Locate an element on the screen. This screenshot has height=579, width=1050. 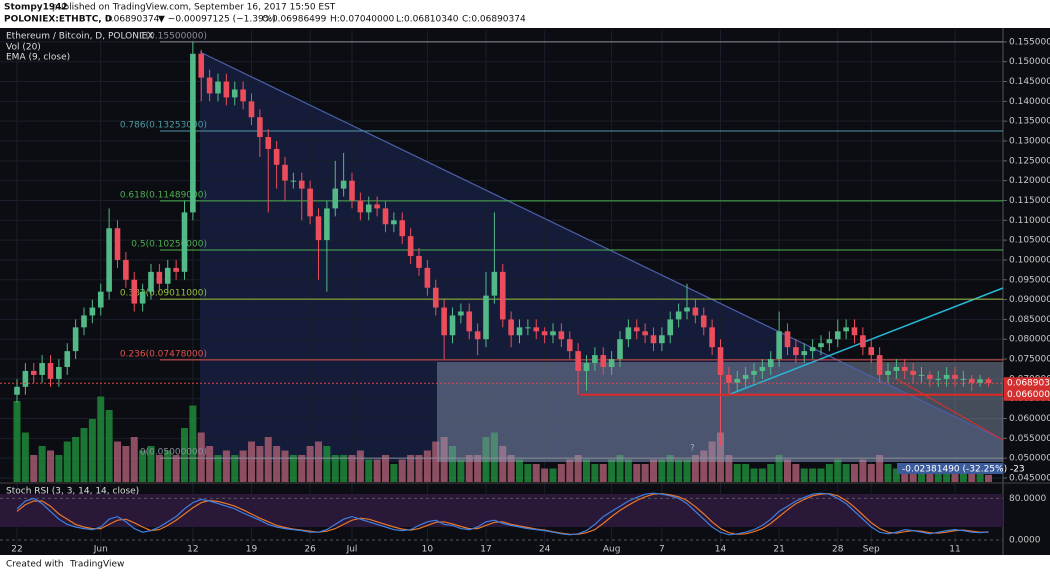
y-tick-label: 0.11500000 is located at coordinates (1029, 201).